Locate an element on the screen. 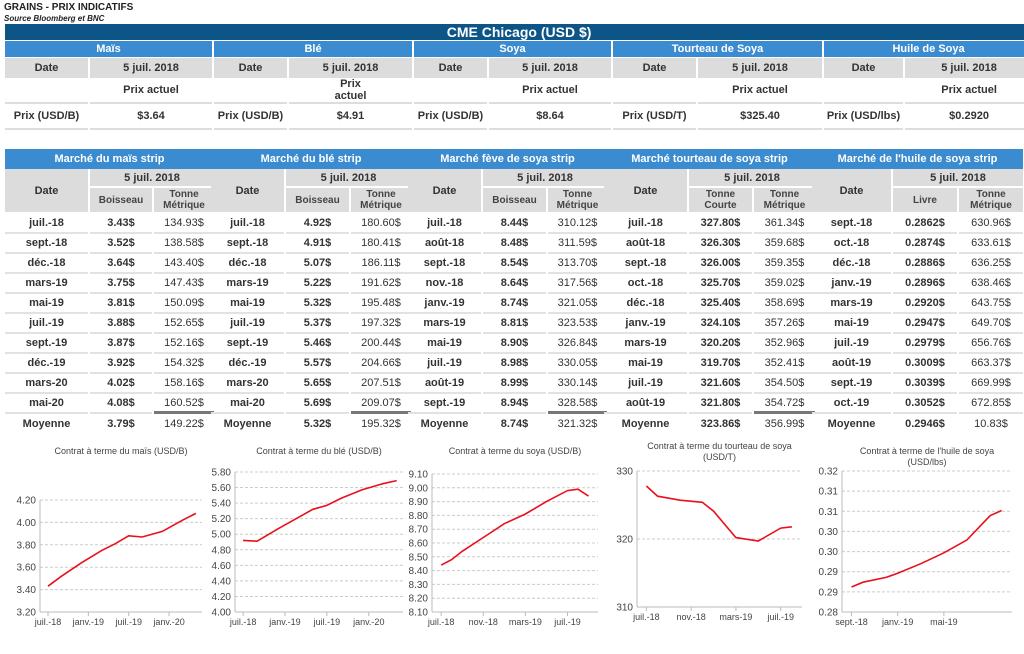 The width and height of the screenshot is (1024, 654). y-tick-label: 8.20 is located at coordinates (419, 599).